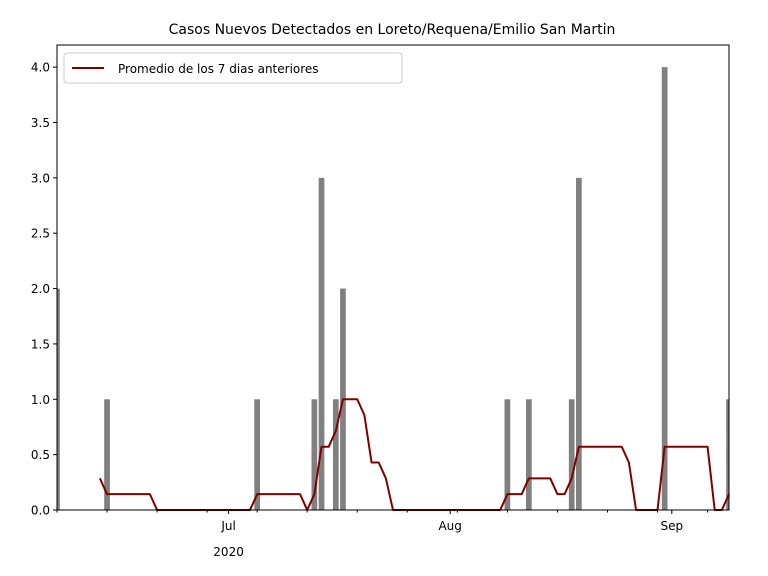 The height and width of the screenshot is (576, 768). I want to click on x-tick-label: Aug, so click(449, 526).